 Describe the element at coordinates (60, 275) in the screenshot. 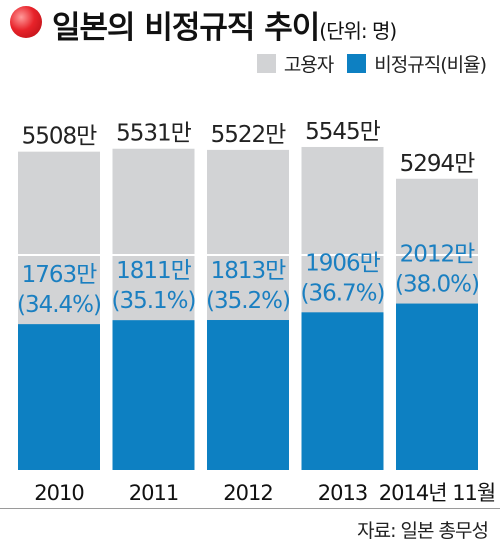

I see `nonregular-value-label: 1763만` at that location.